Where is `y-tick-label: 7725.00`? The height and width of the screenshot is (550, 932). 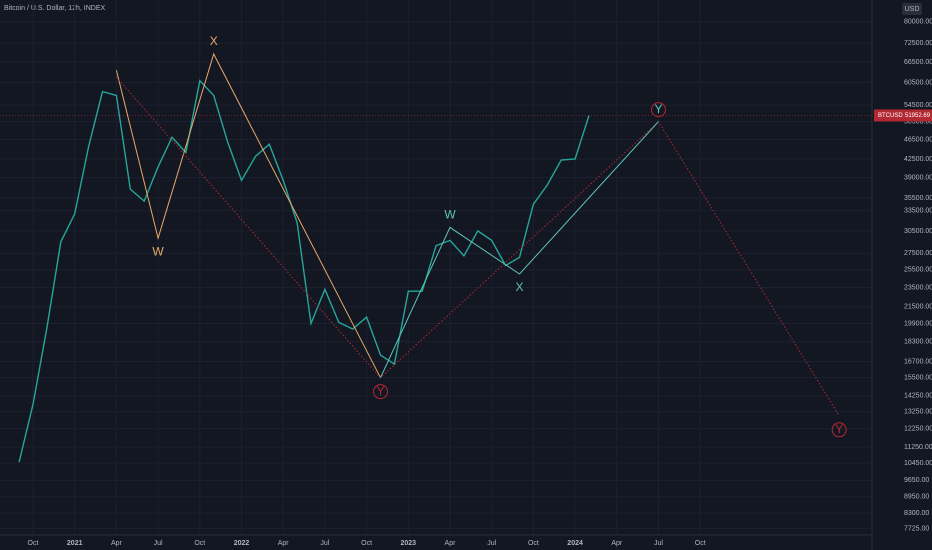
y-tick-label: 7725.00 is located at coordinates (916, 528).